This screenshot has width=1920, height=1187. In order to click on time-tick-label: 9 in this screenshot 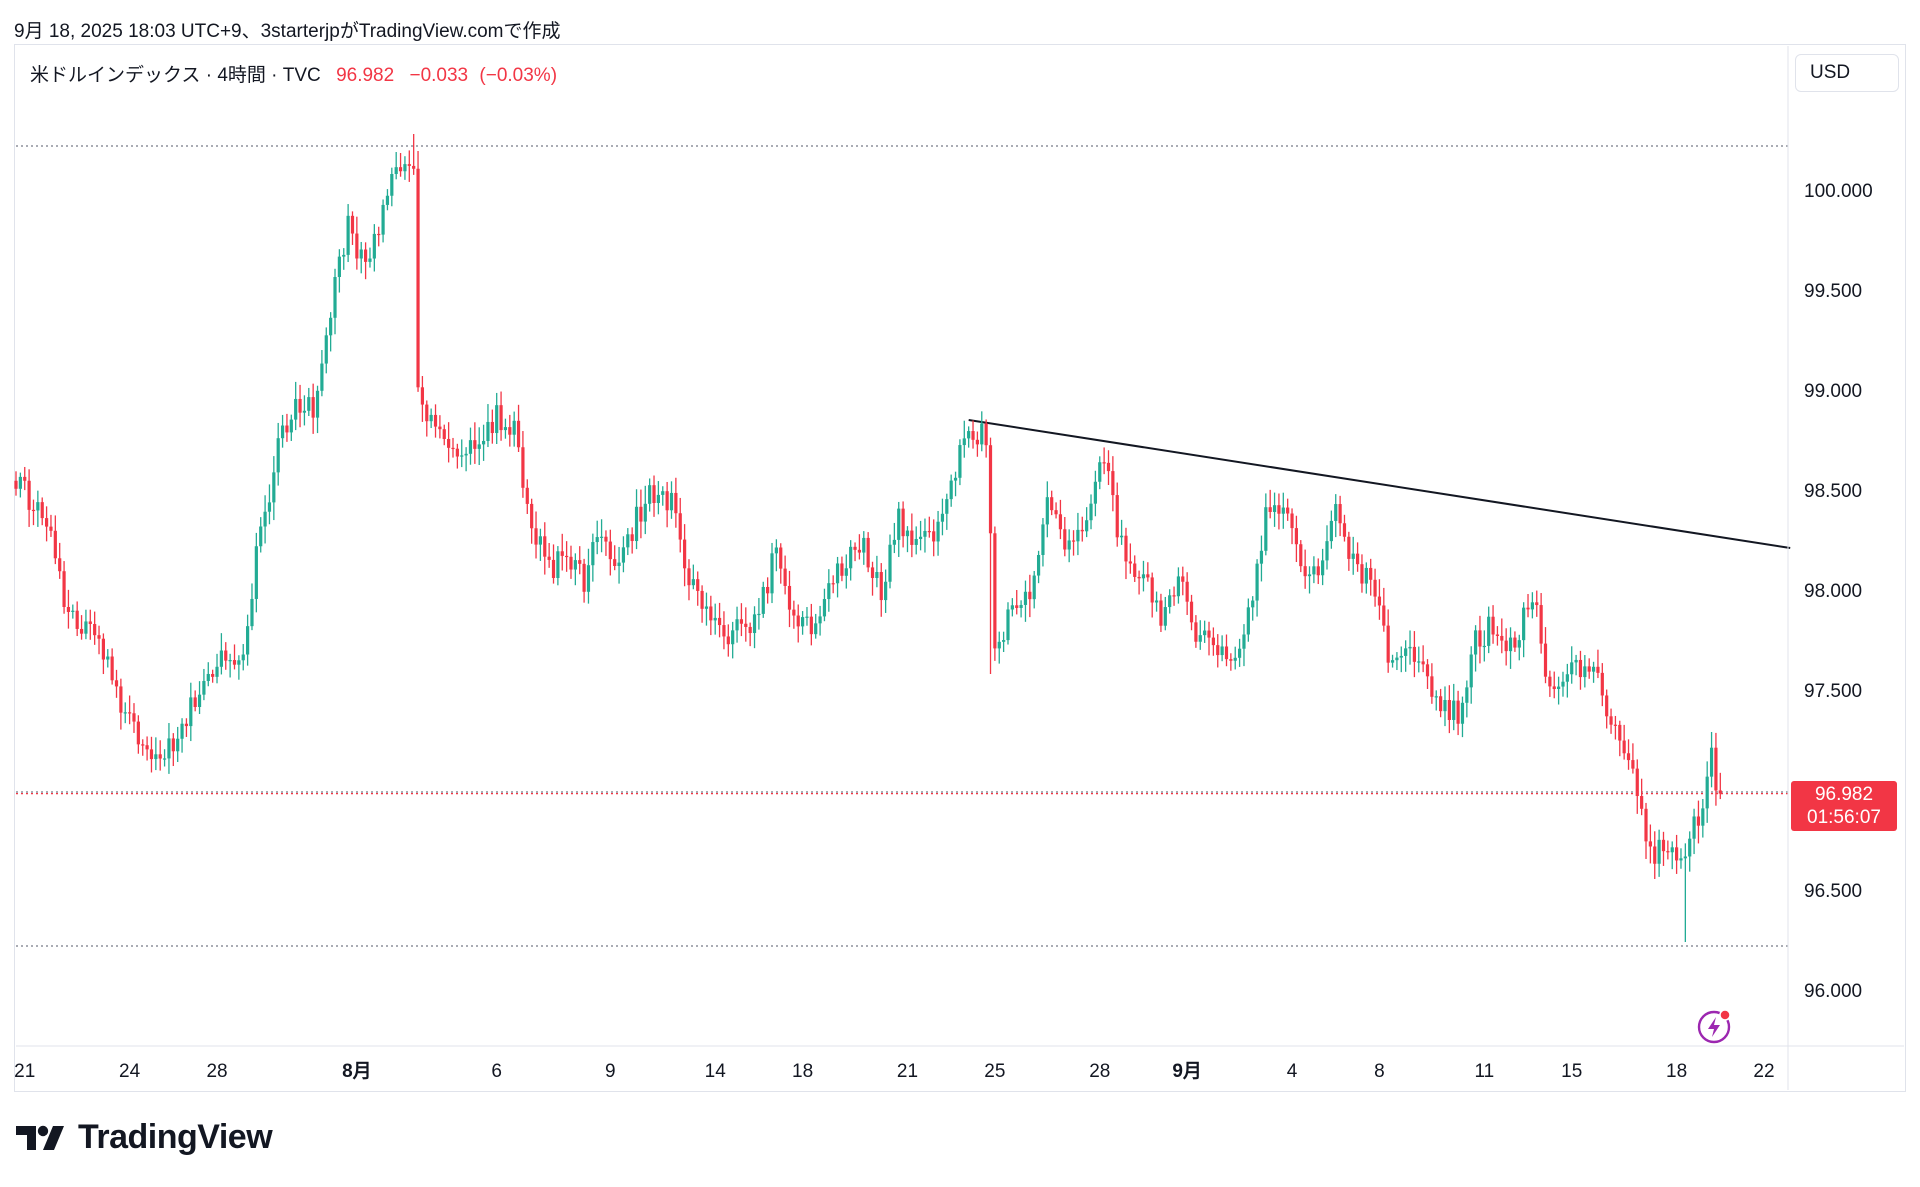, I will do `click(610, 1071)`.